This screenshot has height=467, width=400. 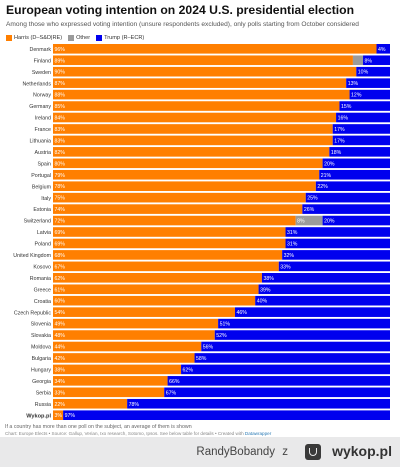 I want to click on bar-other-switzerland, so click(x=309, y=220).